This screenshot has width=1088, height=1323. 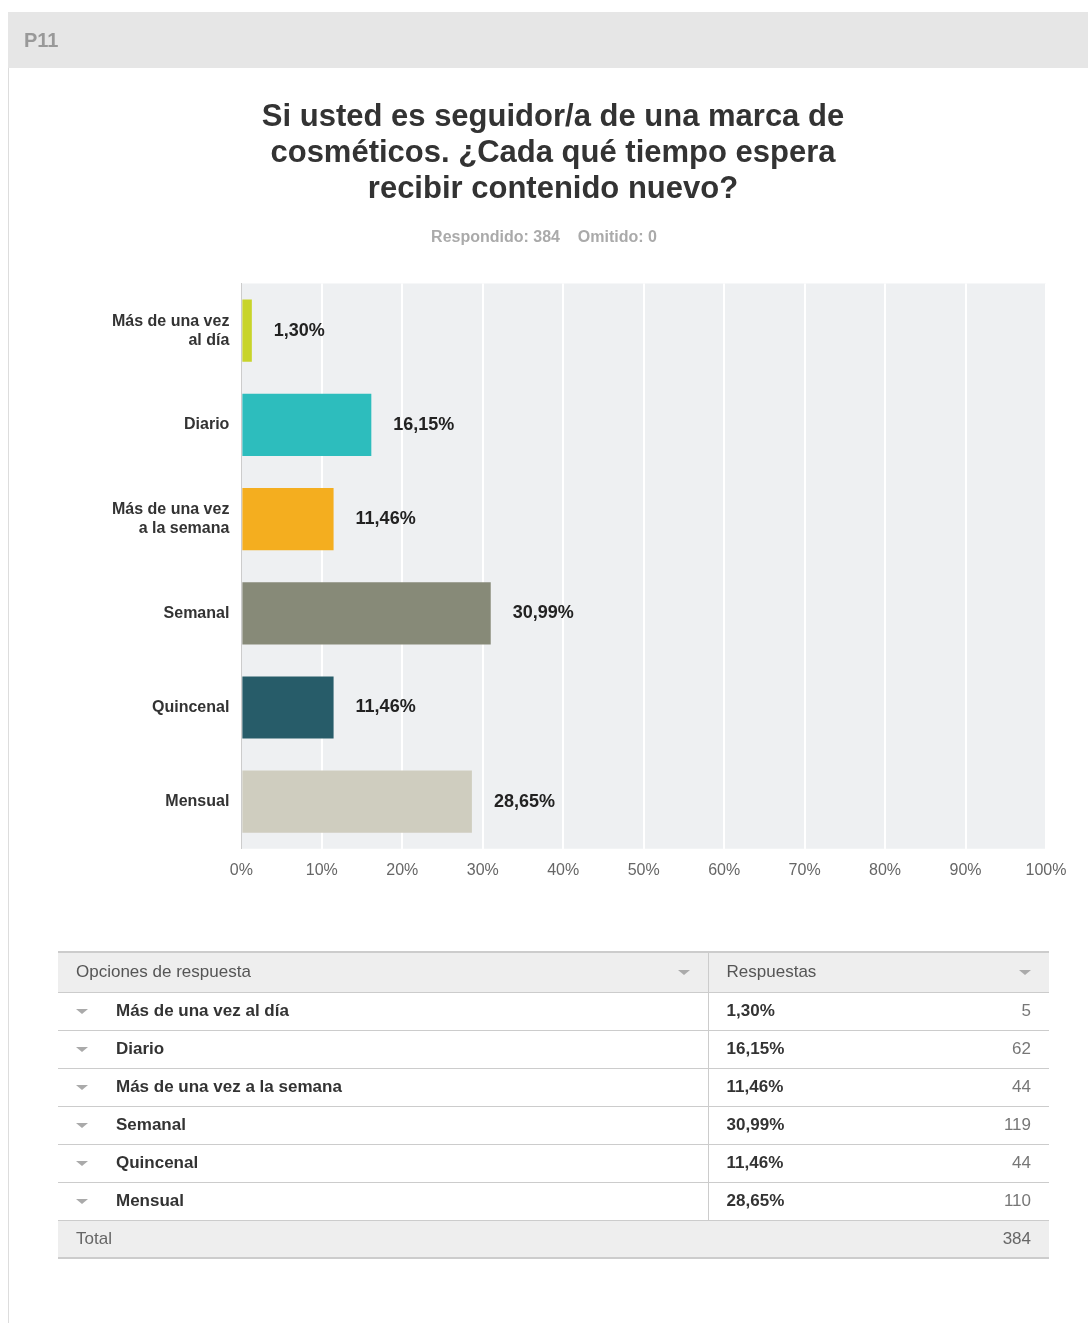 I want to click on text: 119, so click(x=979, y=1125).